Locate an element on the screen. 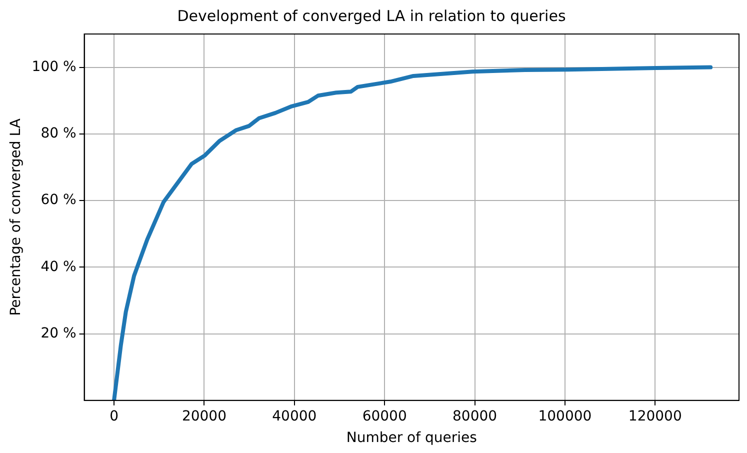  y-tick-label: 60 % is located at coordinates (58, 200).